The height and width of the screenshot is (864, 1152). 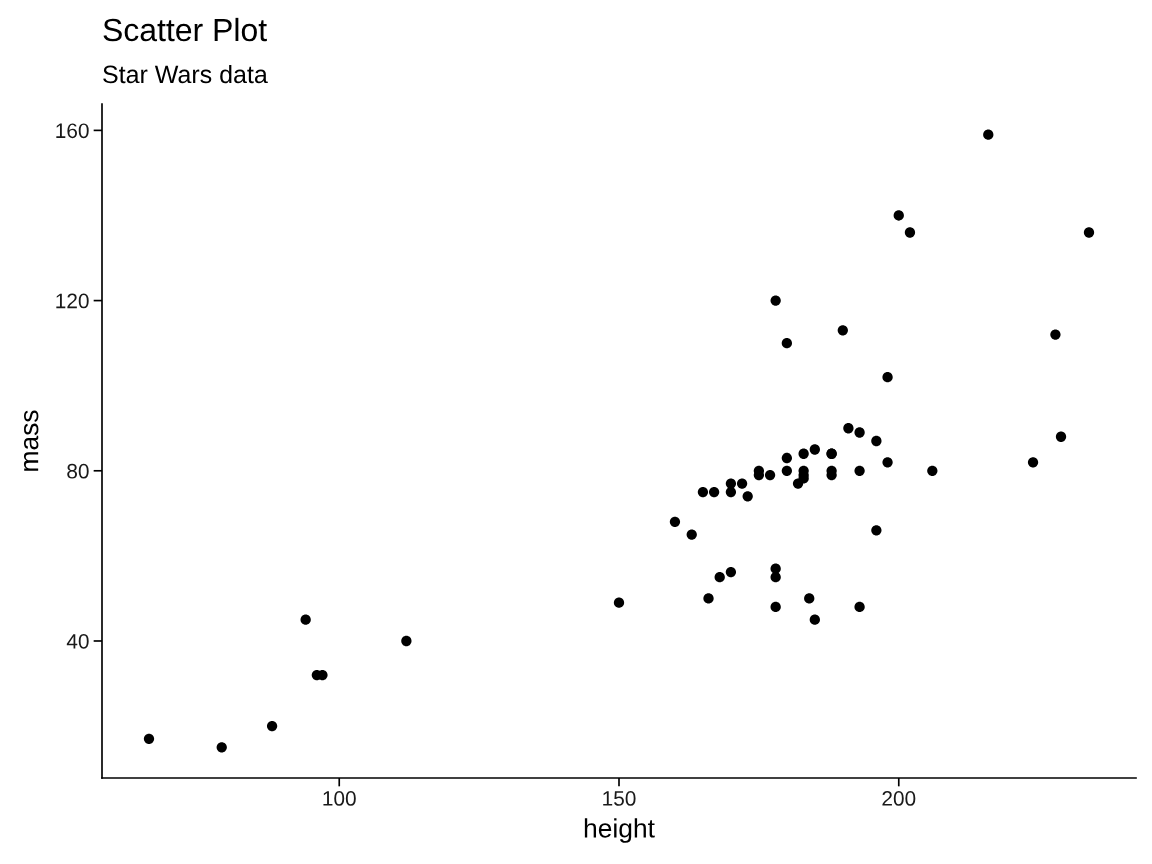 I want to click on chart-subtitle: Star Wars data, so click(x=185, y=74).